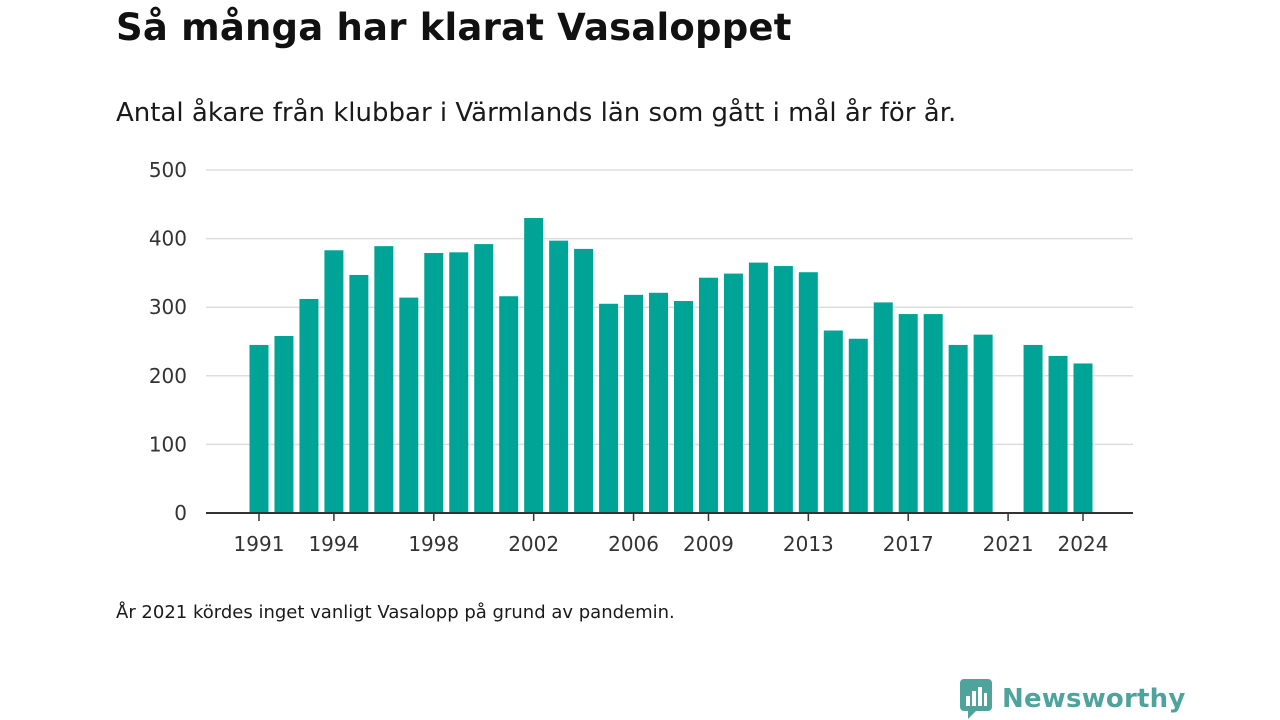 The image size is (1280, 720). What do you see at coordinates (409, 405) in the screenshot?
I see `bar-1997` at bounding box center [409, 405].